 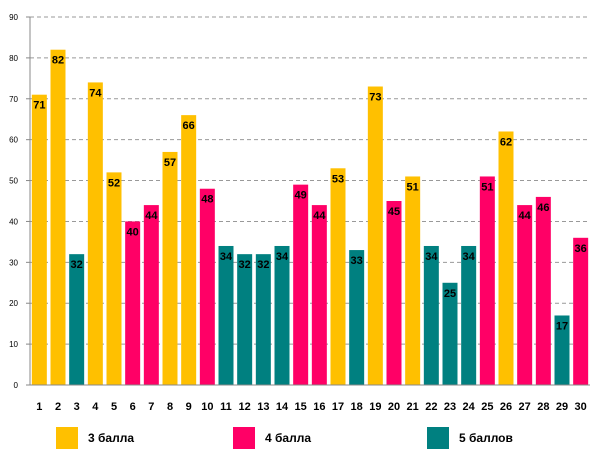 I want to click on x-tick-label: 3, so click(x=77, y=407).